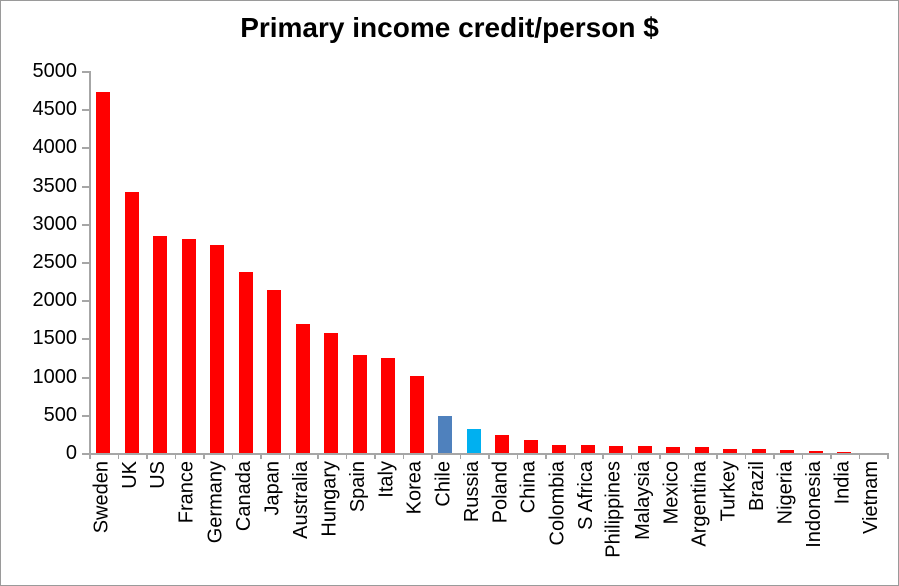  Describe the element at coordinates (414, 488) in the screenshot. I see `x-label-korea: Korea` at that location.